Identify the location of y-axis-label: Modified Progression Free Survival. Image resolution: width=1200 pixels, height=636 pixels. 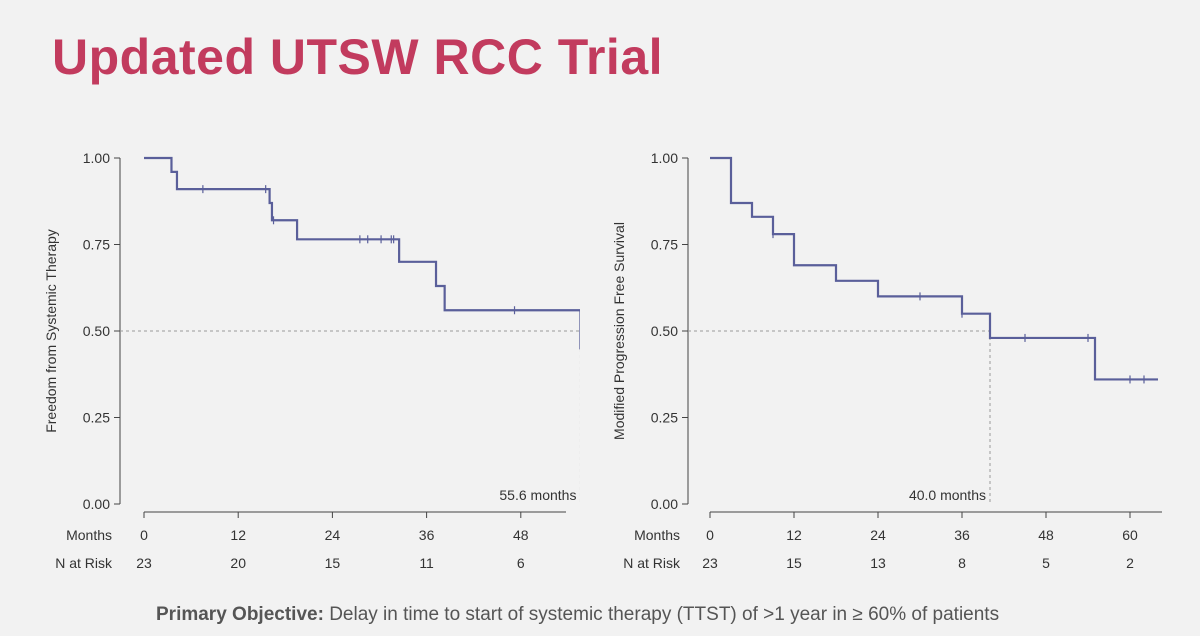
(619, 331).